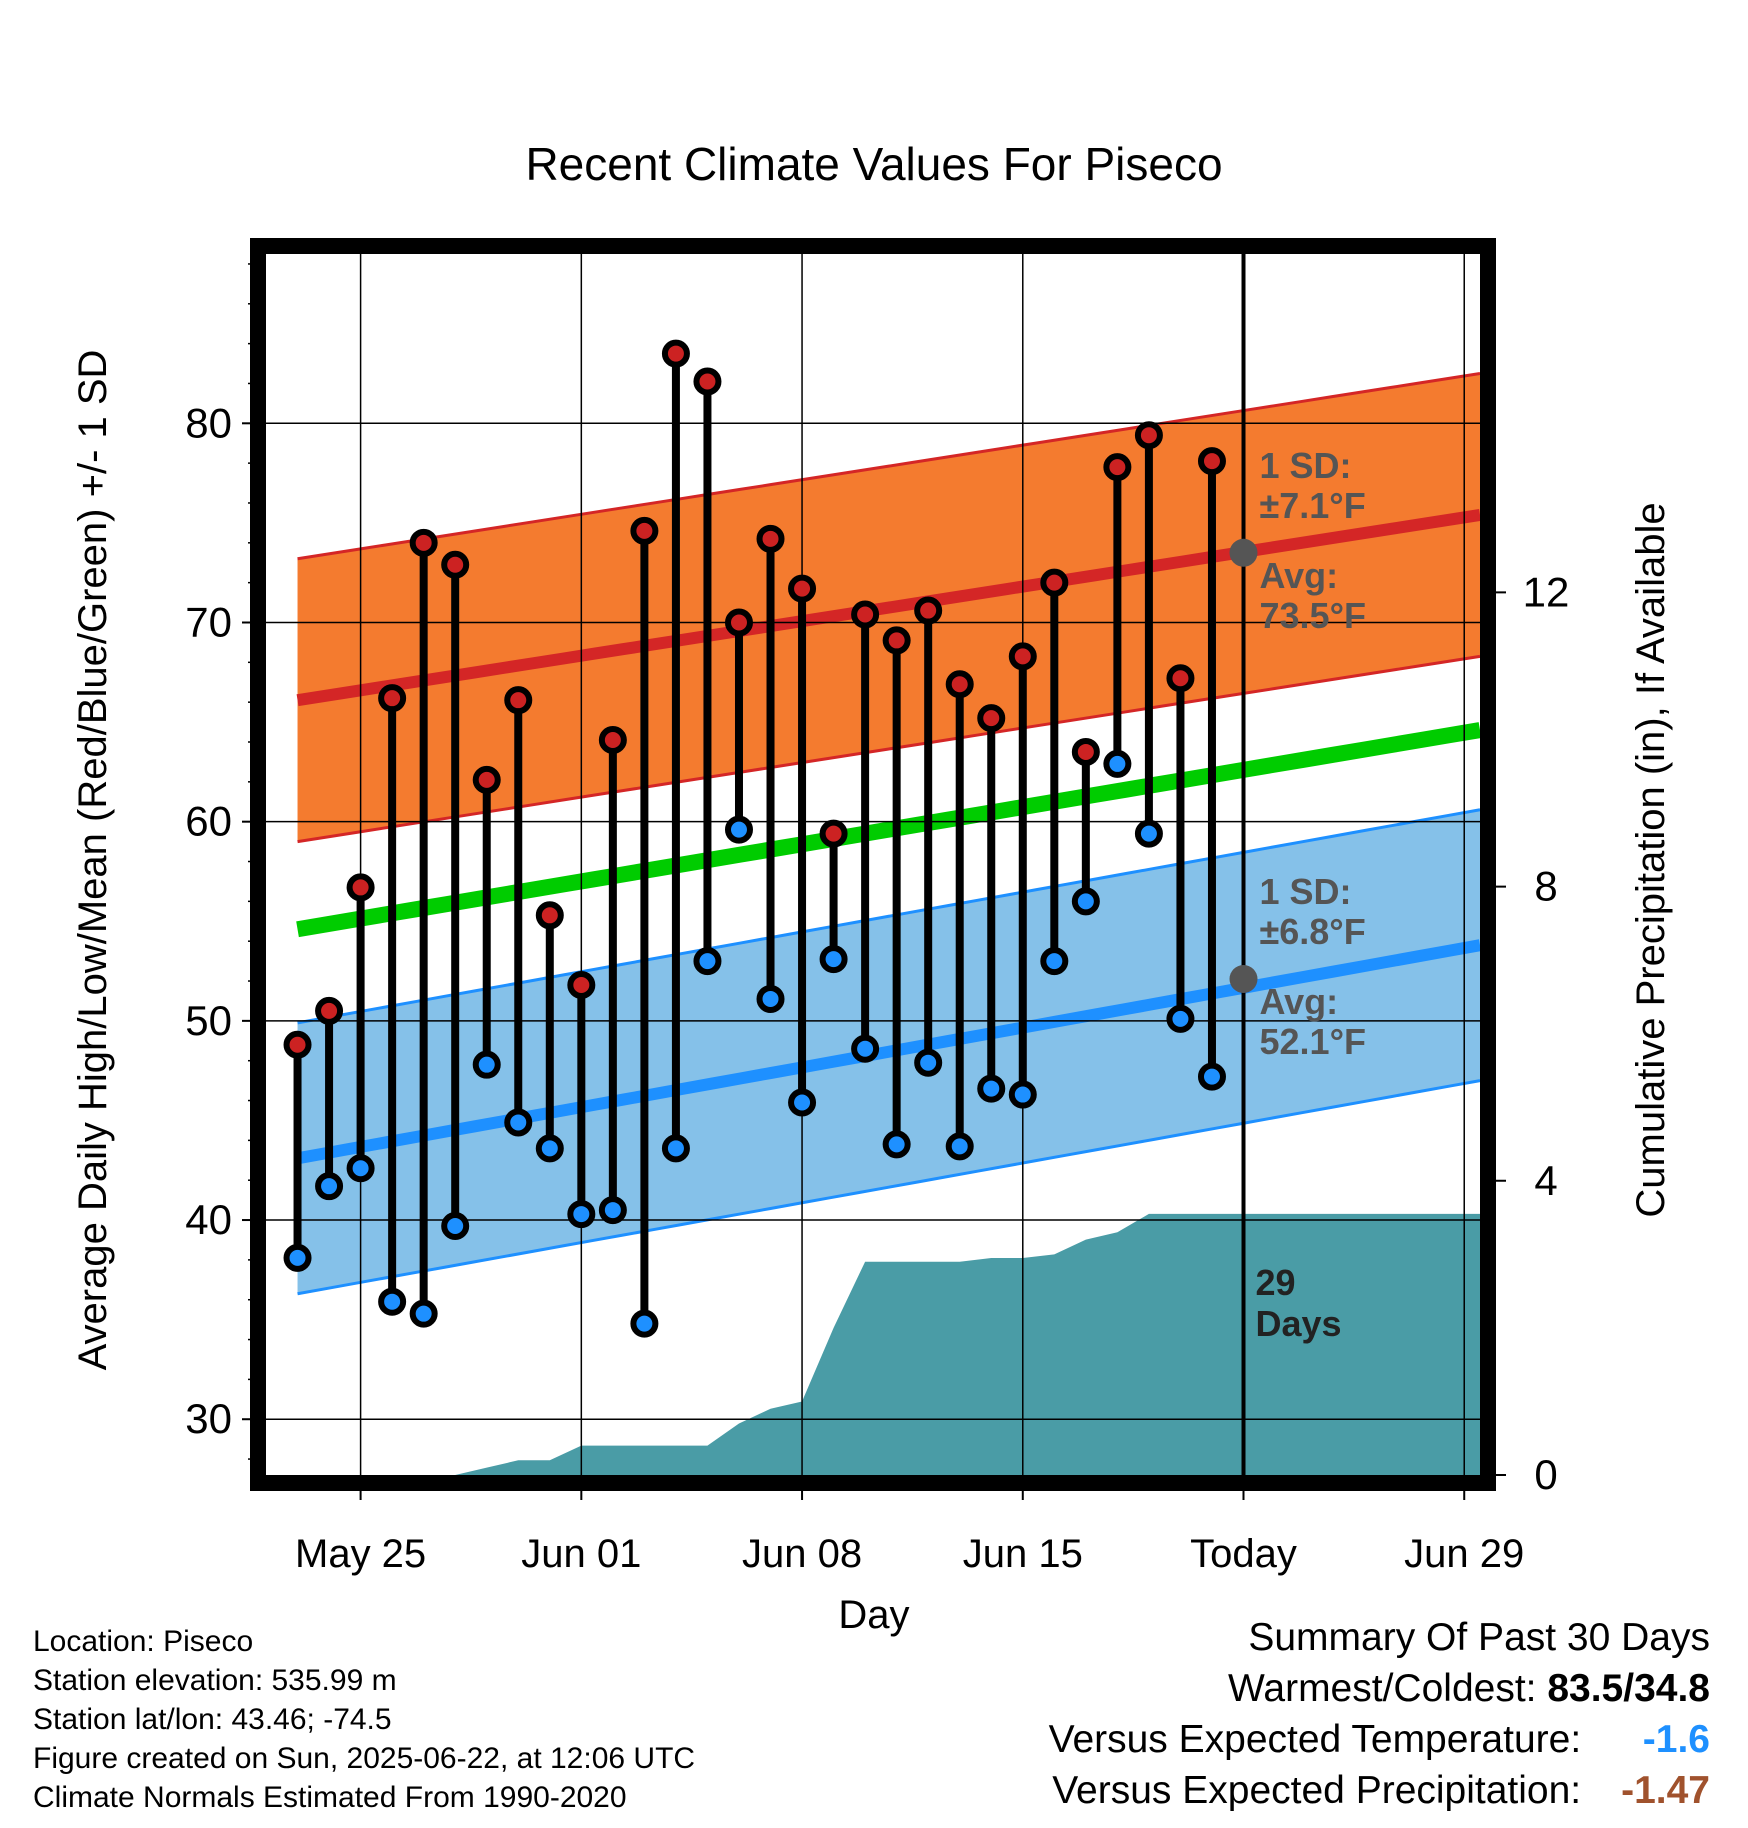  I want to click on low-avg-annotation: Avg:, so click(1299, 1001).